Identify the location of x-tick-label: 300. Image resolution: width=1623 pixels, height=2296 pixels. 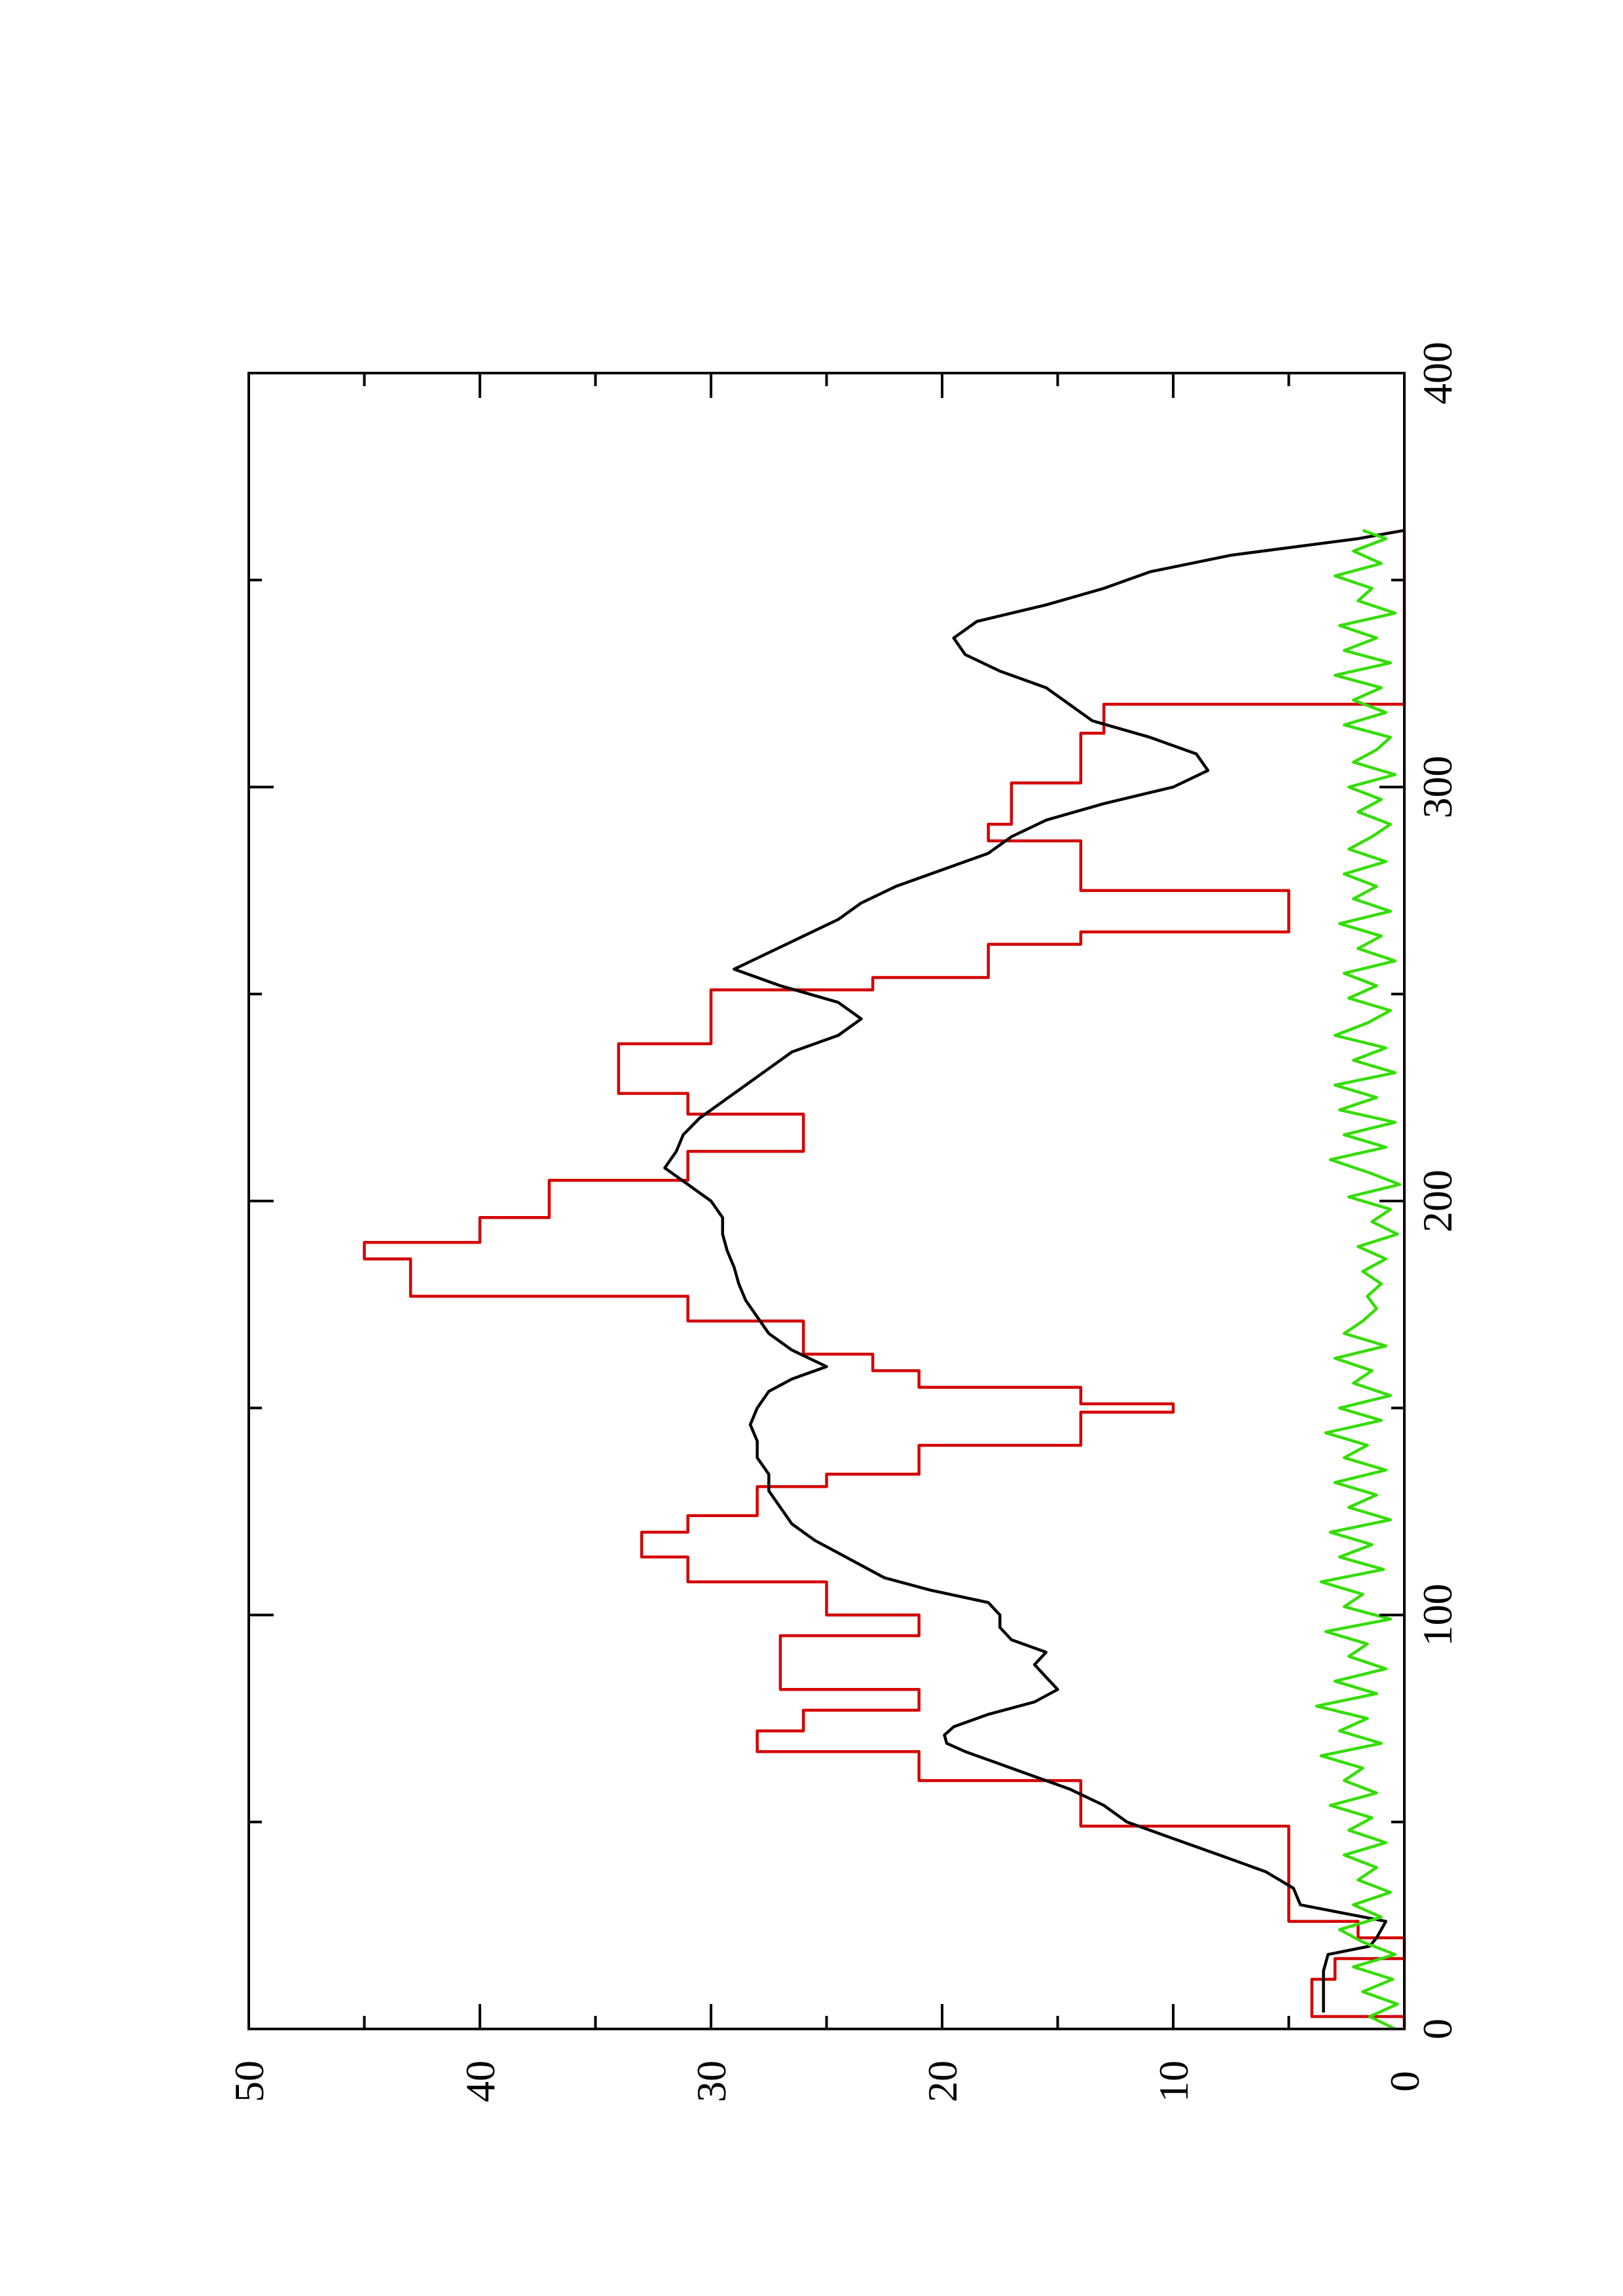
(1437, 787).